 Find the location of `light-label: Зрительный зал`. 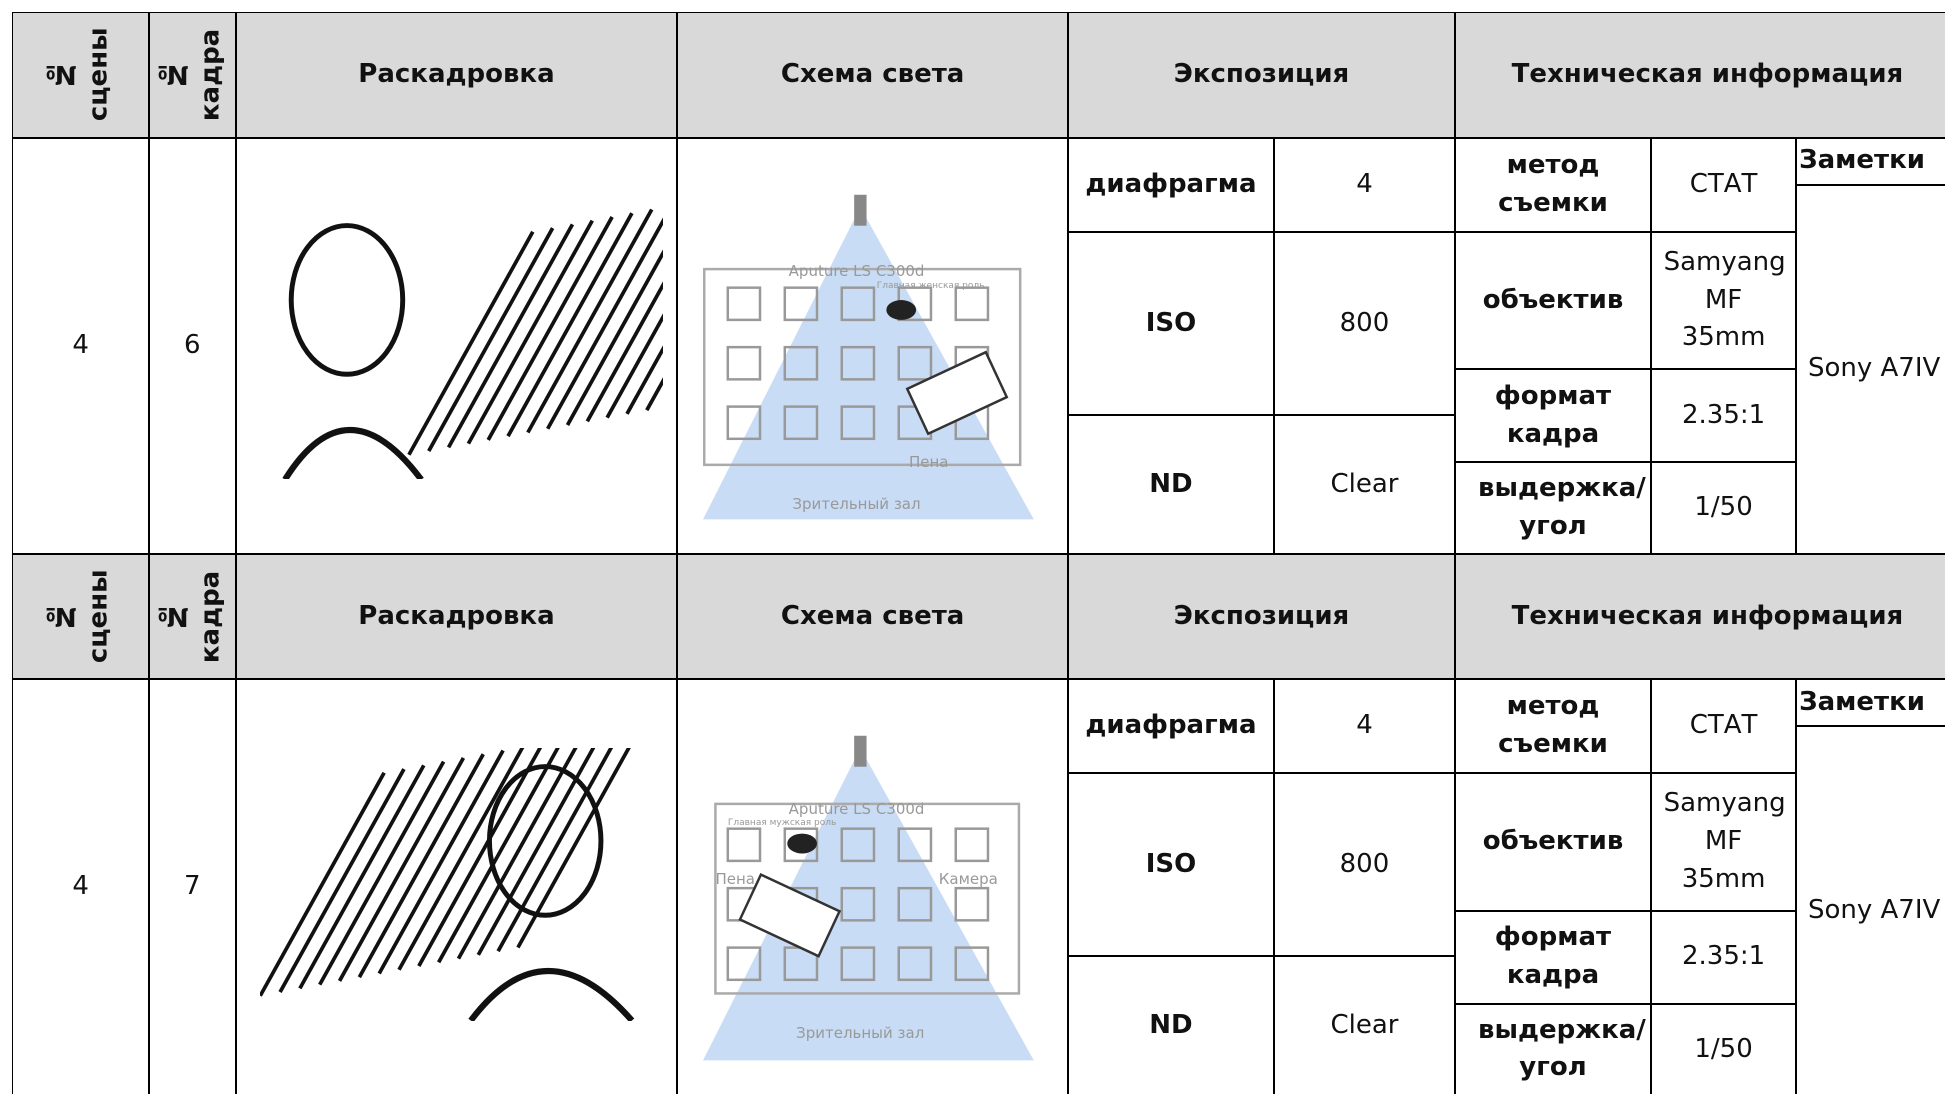

light-label: Зрительный зал is located at coordinates (856, 504).